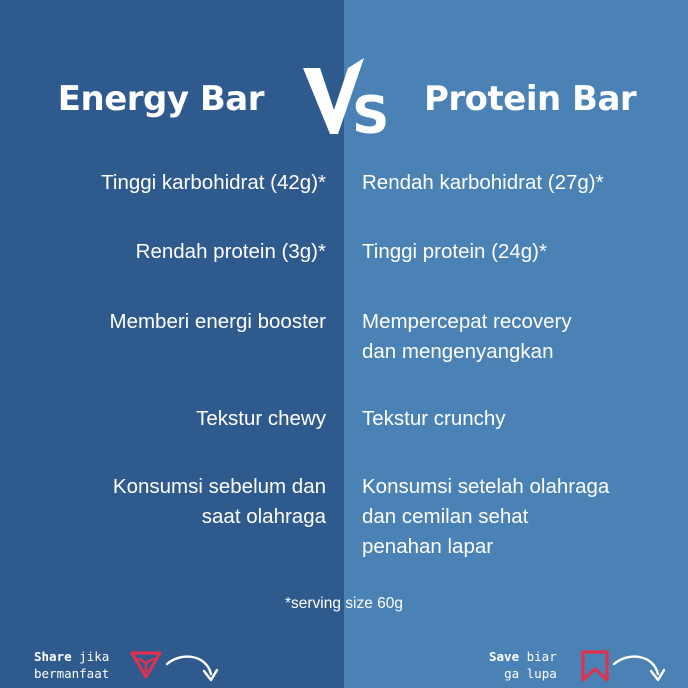  Describe the element at coordinates (53, 656) in the screenshot. I see `share-label: Share` at that location.